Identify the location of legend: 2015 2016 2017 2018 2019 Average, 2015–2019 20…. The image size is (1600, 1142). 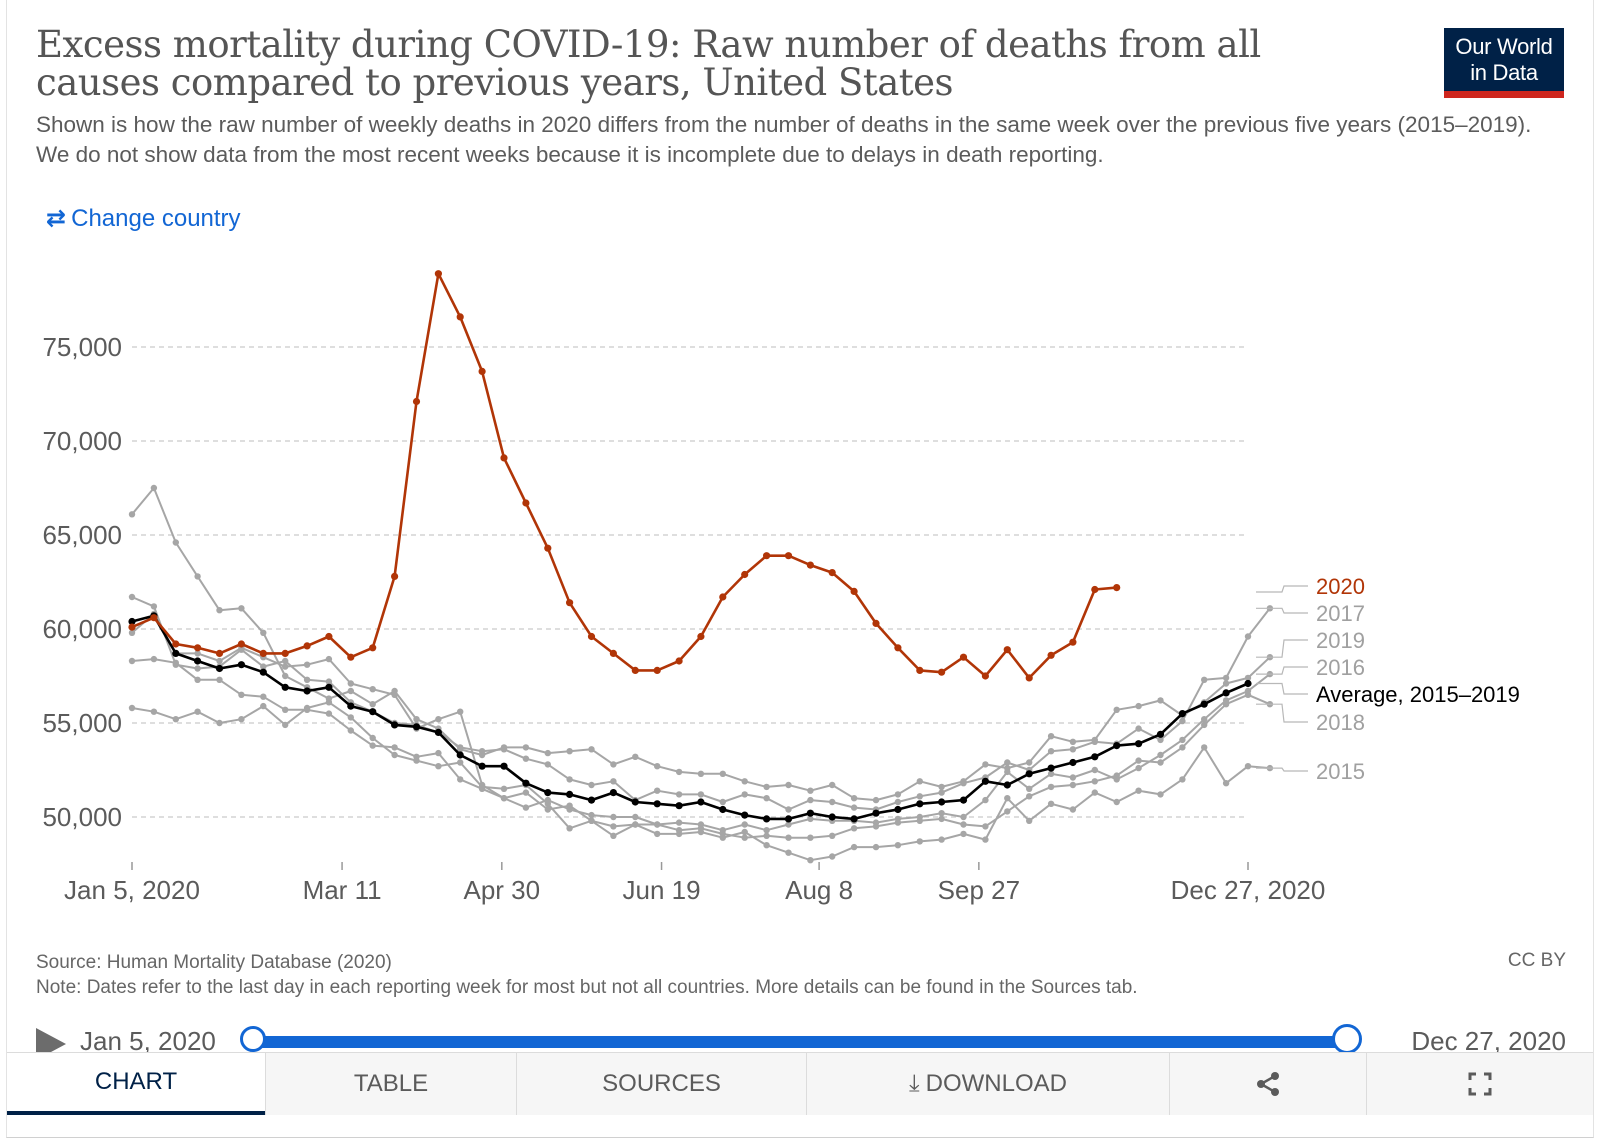
(1388, 679).